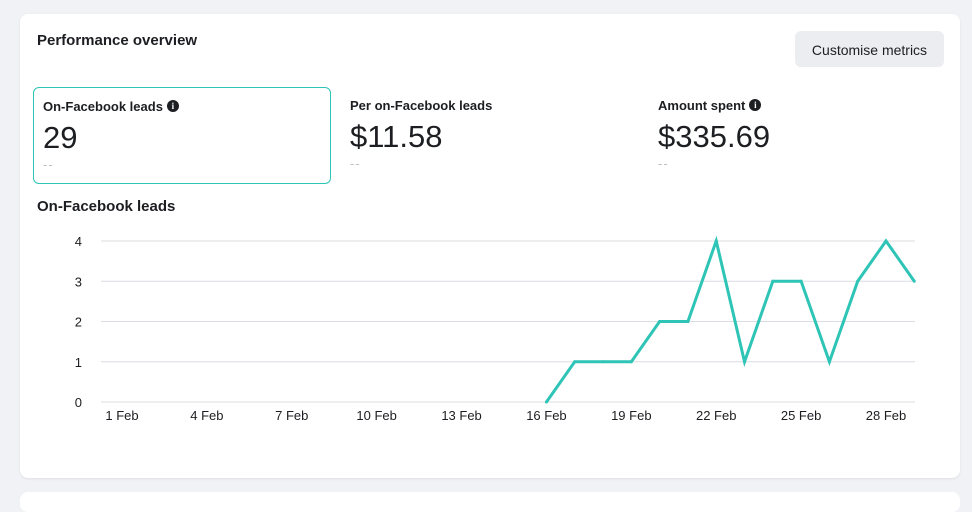 The width and height of the screenshot is (972, 512). What do you see at coordinates (869, 49) in the screenshot?
I see `customise-metrics-button: Customise metrics` at bounding box center [869, 49].